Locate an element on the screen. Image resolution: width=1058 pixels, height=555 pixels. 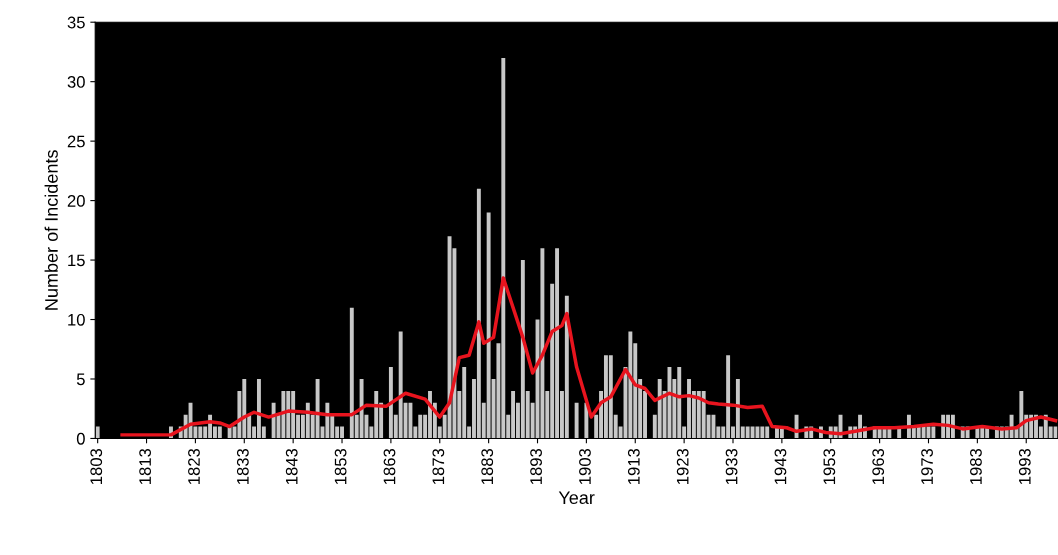
x-tick-label: 1943 is located at coordinates (780, 466).